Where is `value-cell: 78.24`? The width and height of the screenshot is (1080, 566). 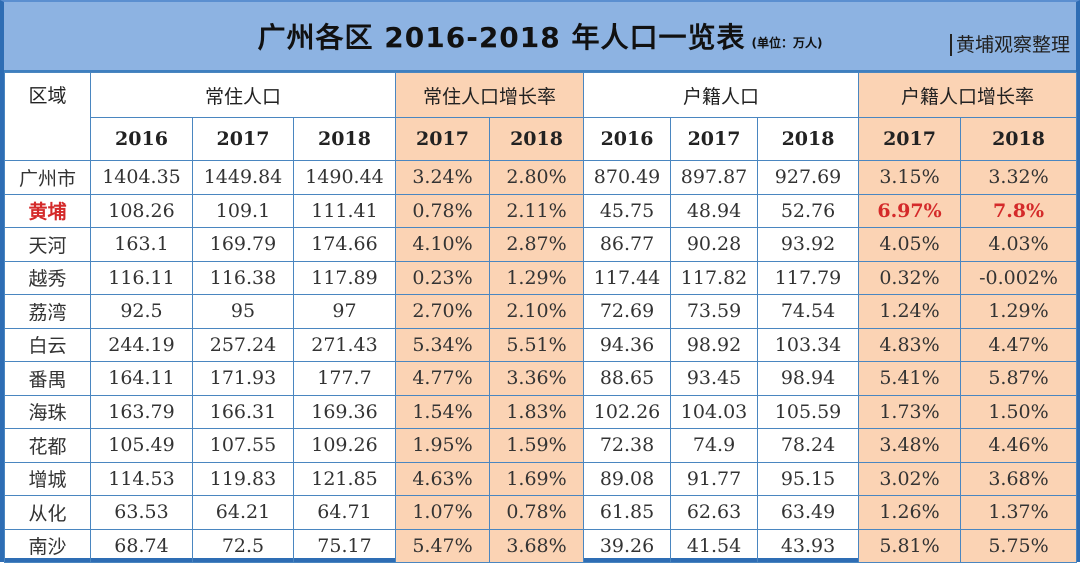
value-cell: 78.24 is located at coordinates (808, 445).